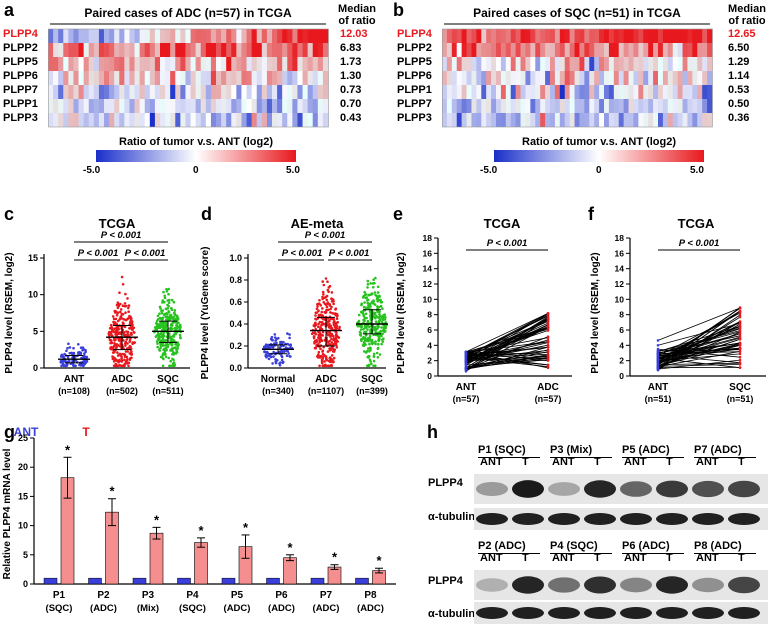 Image resolution: width=778 pixels, height=628 pixels. Describe the element at coordinates (273, 581) in the screenshot. I see `bar-ant` at that location.